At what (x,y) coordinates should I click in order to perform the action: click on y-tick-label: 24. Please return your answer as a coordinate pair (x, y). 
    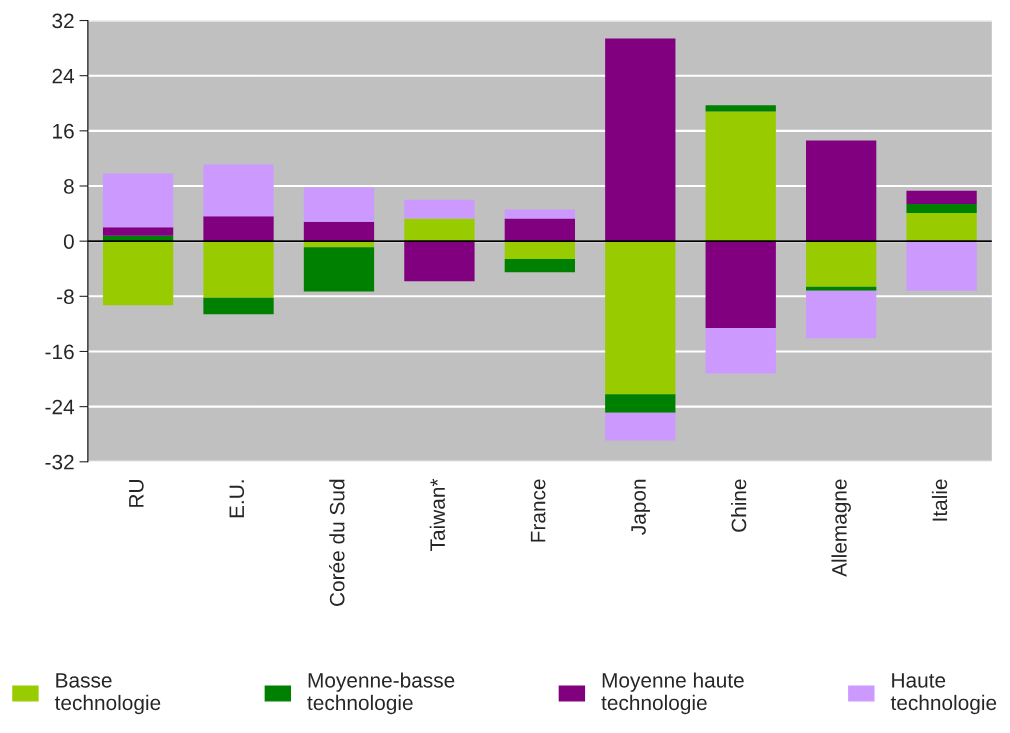
    Looking at the image, I should click on (63, 76).